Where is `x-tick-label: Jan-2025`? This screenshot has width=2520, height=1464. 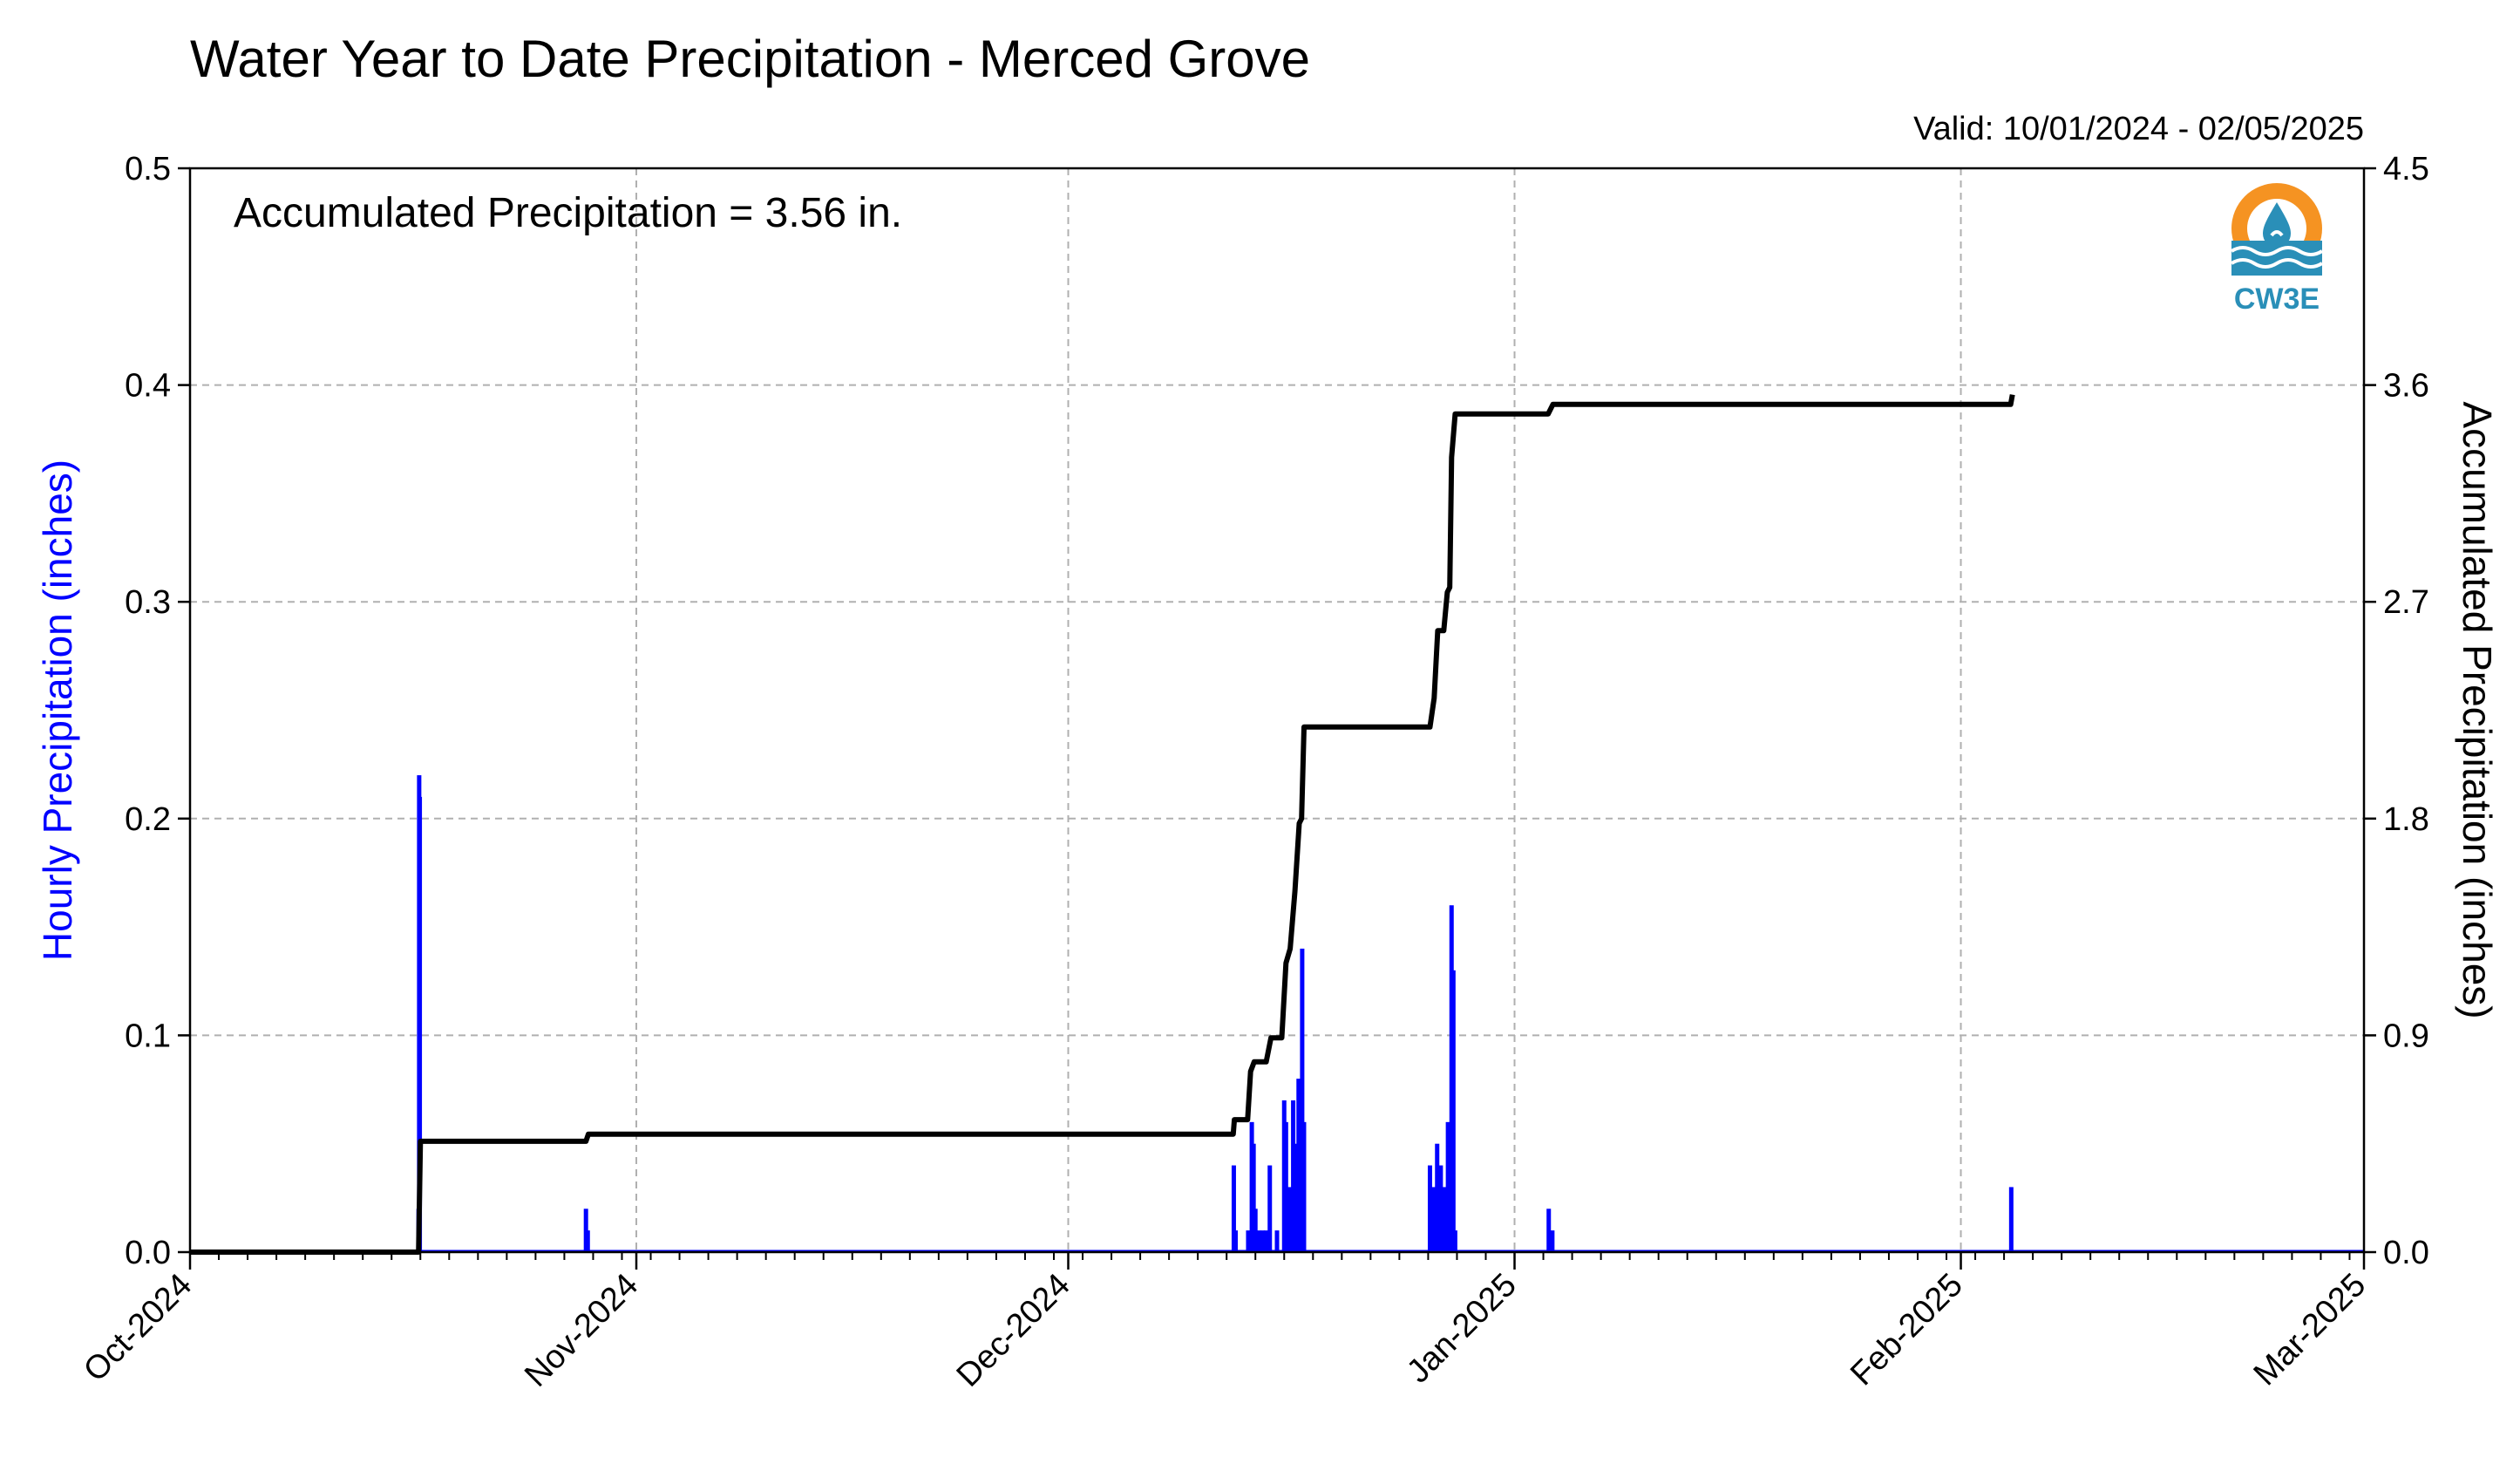
x-tick-label: Jan-2025 is located at coordinates (1462, 1329).